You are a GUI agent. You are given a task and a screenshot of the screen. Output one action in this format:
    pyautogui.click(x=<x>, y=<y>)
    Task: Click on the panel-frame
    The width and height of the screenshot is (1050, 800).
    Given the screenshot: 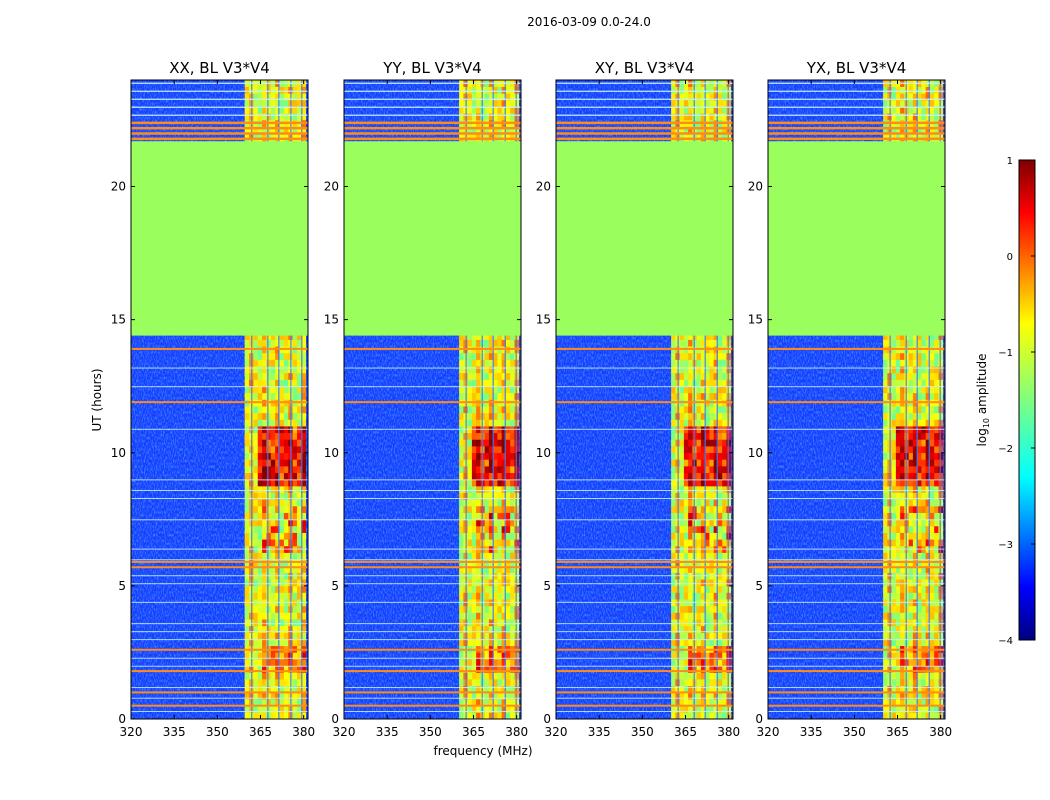 What is the action you would take?
    pyautogui.click(x=219, y=399)
    